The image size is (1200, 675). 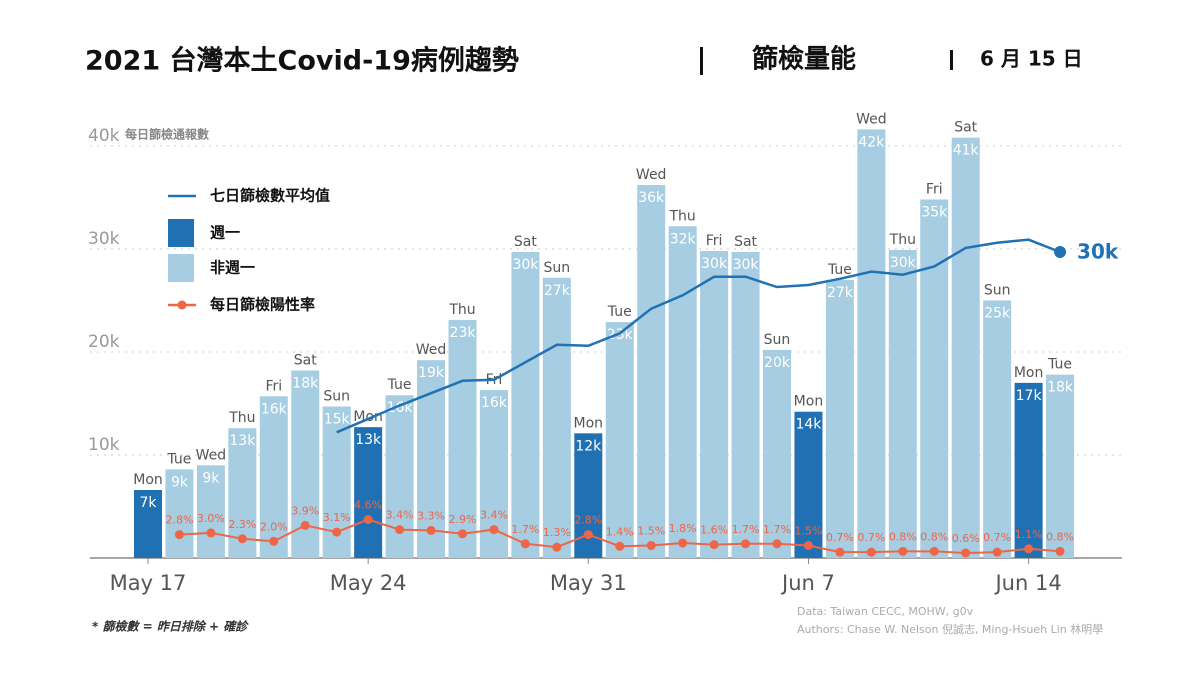 I want to click on bar-value-label: 25k, so click(x=997, y=313).